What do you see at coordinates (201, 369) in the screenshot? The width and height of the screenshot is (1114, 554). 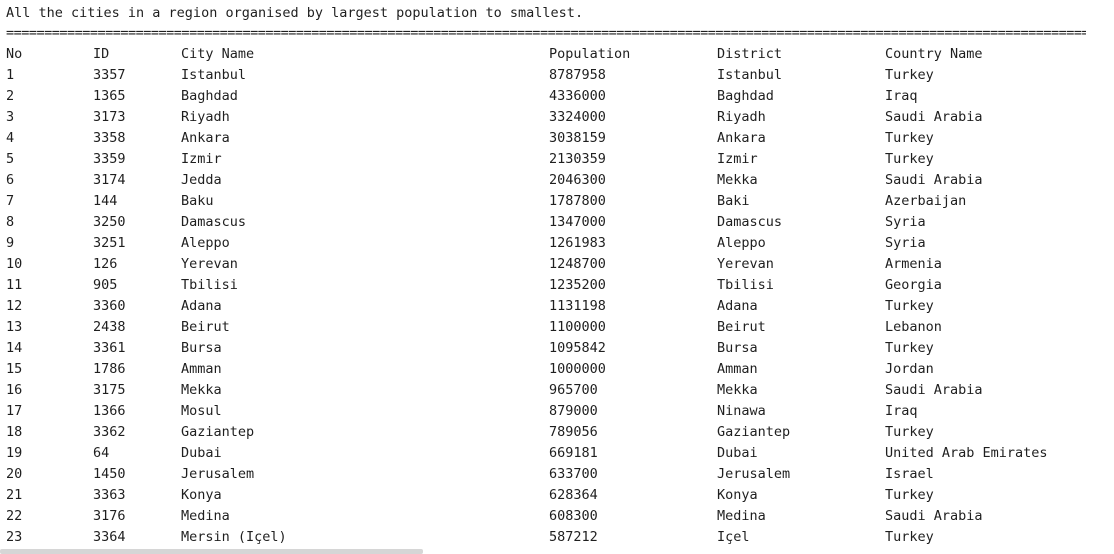 I see `cell-city-name: Amman` at bounding box center [201, 369].